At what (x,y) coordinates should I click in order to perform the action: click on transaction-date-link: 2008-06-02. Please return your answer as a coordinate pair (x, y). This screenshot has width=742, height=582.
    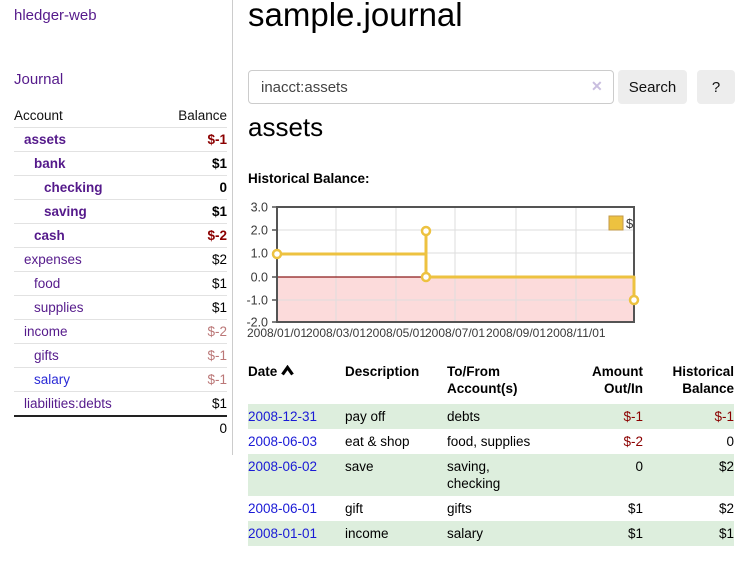
    Looking at the image, I should click on (283, 466).